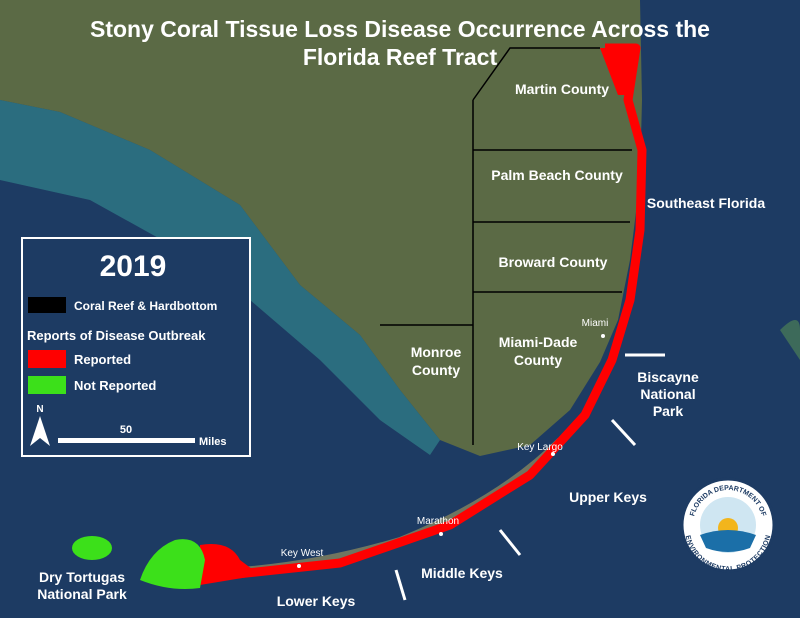  I want to click on county-label: Miami-Dade County, so click(538, 351).